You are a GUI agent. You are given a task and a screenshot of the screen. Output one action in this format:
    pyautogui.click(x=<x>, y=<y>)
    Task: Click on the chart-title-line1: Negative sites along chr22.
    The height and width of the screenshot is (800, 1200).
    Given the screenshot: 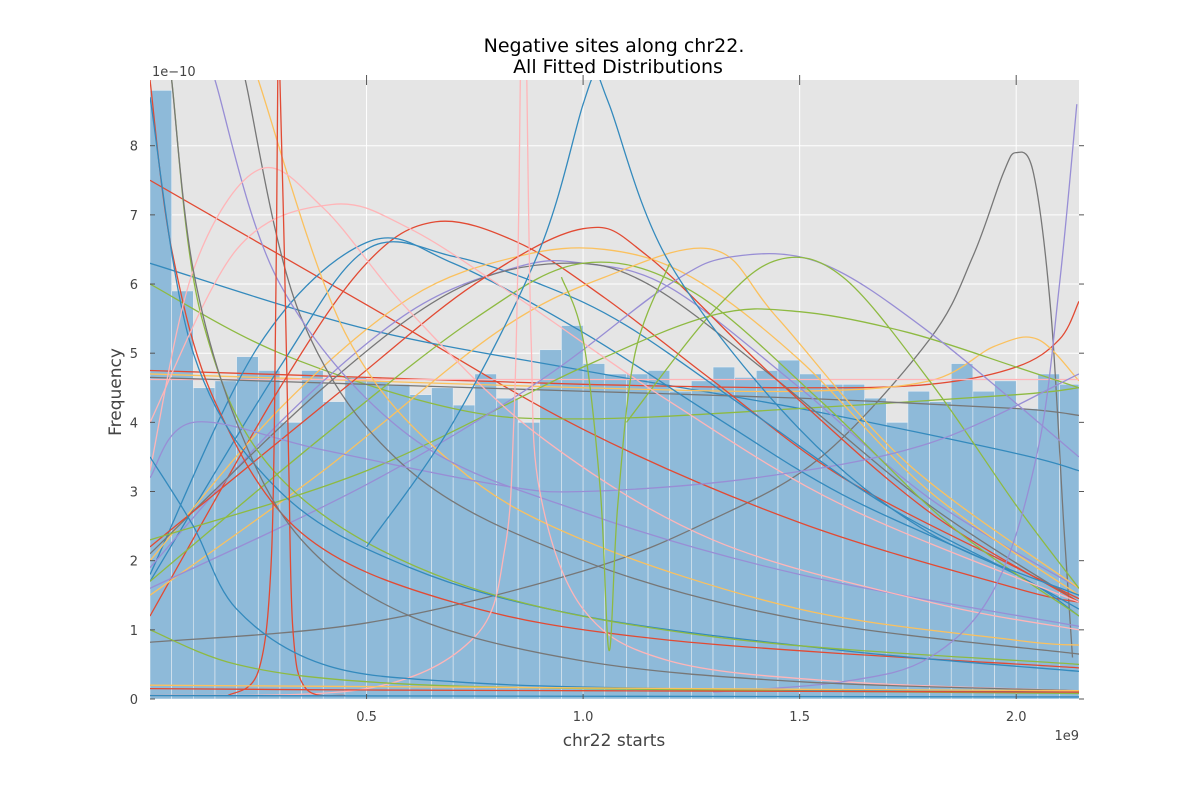 What is the action you would take?
    pyautogui.click(x=614, y=46)
    